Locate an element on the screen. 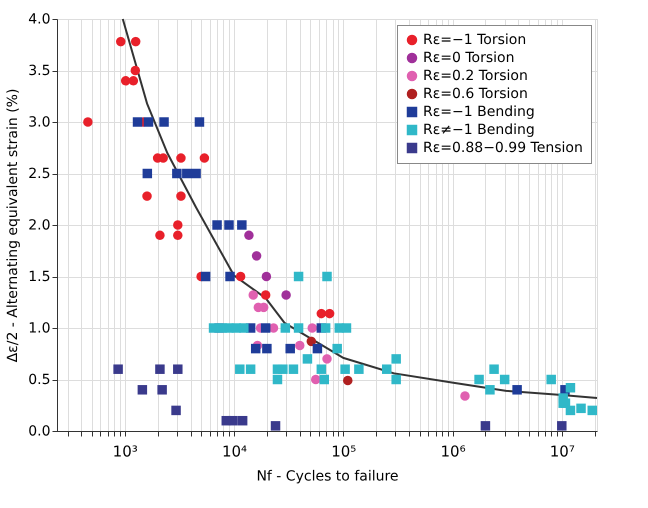  x-tick-label: 10⁷ is located at coordinates (562, 451).